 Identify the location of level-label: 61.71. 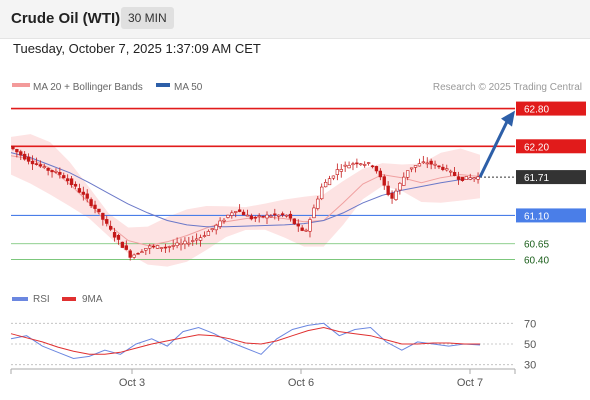
(536, 178).